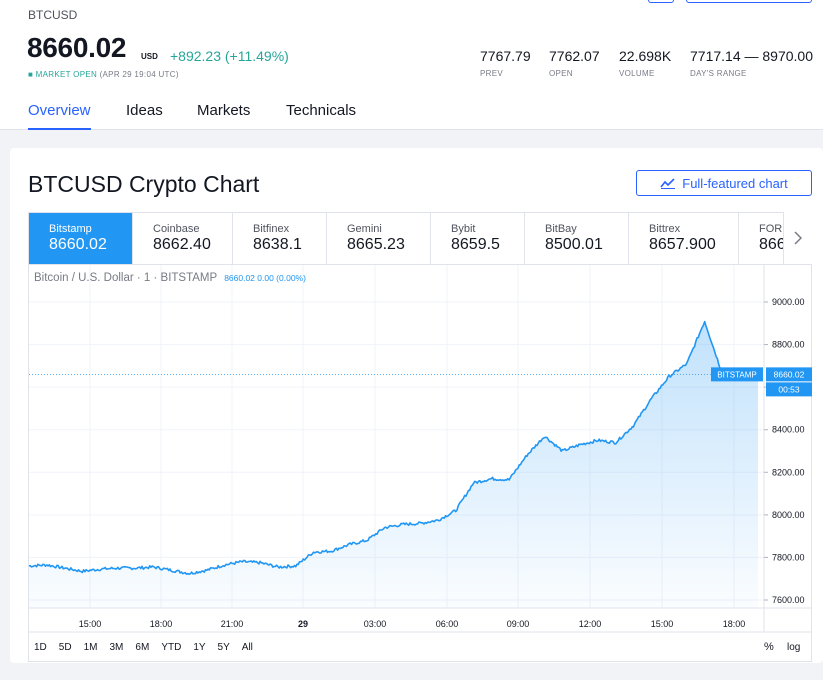  I want to click on stat-value: 22.698K, so click(645, 56).